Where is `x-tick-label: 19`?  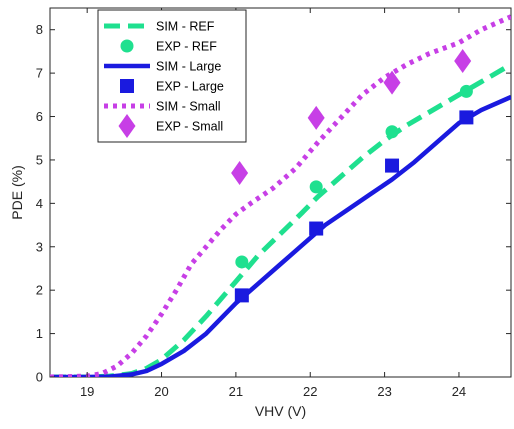
x-tick-label: 19 is located at coordinates (87, 391).